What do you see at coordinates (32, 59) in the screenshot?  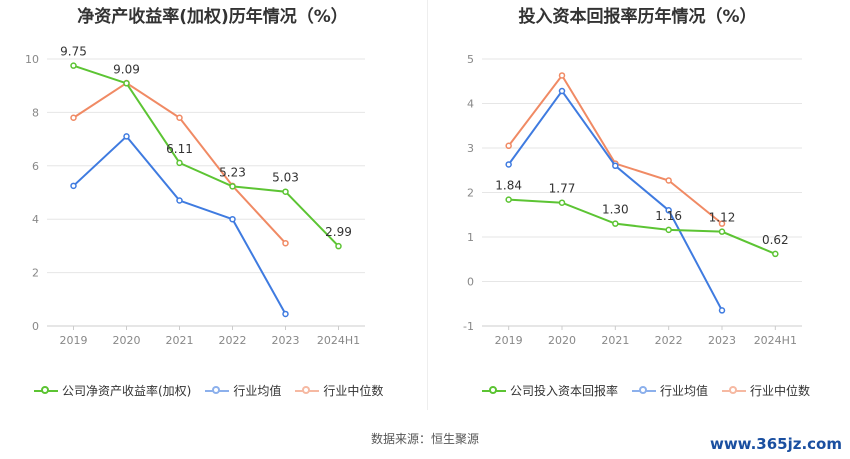 I see `y-tick-label: 10` at bounding box center [32, 59].